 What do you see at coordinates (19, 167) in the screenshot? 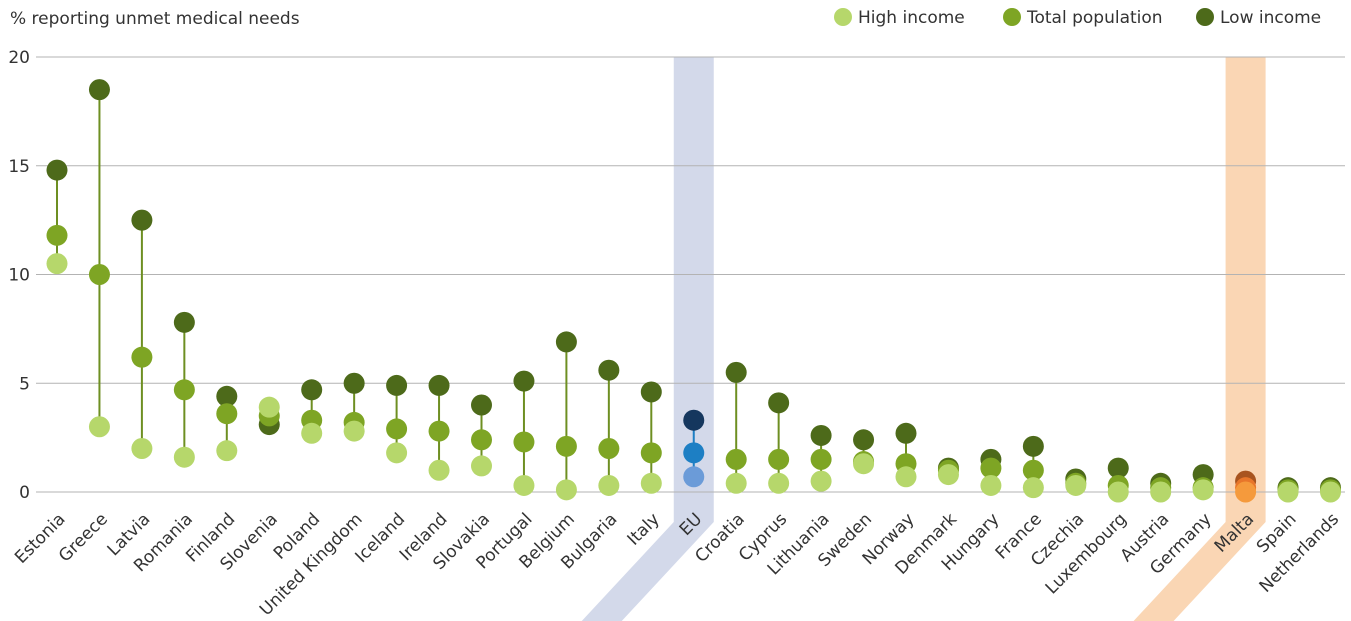
I see `y-tick-label: 15` at bounding box center [19, 167].